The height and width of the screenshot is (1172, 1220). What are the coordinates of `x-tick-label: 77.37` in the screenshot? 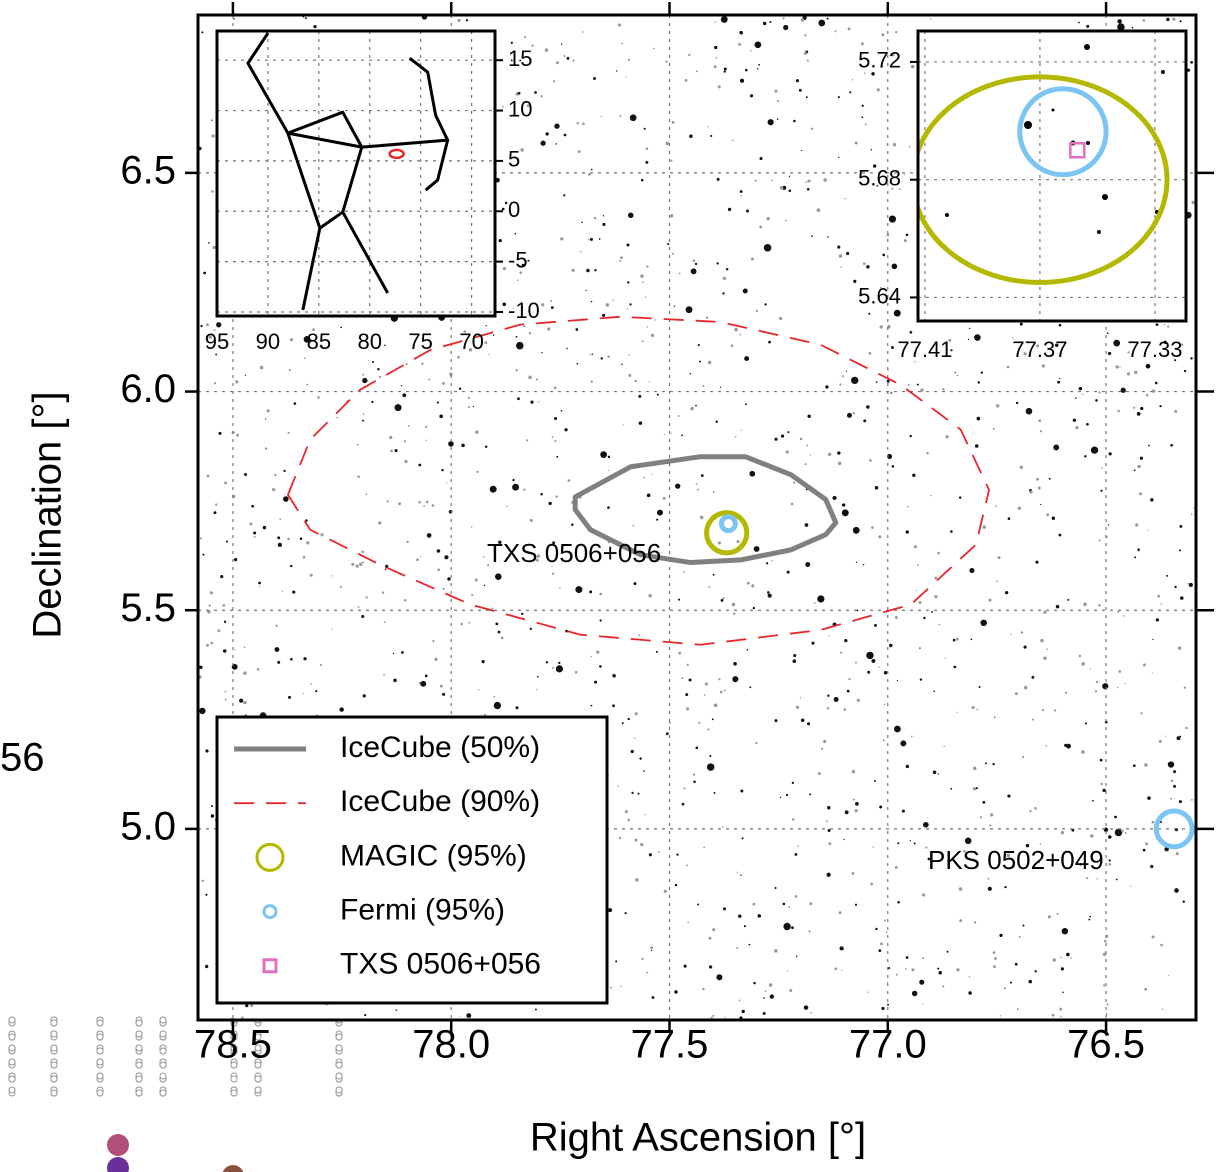 It's located at (1039, 349).